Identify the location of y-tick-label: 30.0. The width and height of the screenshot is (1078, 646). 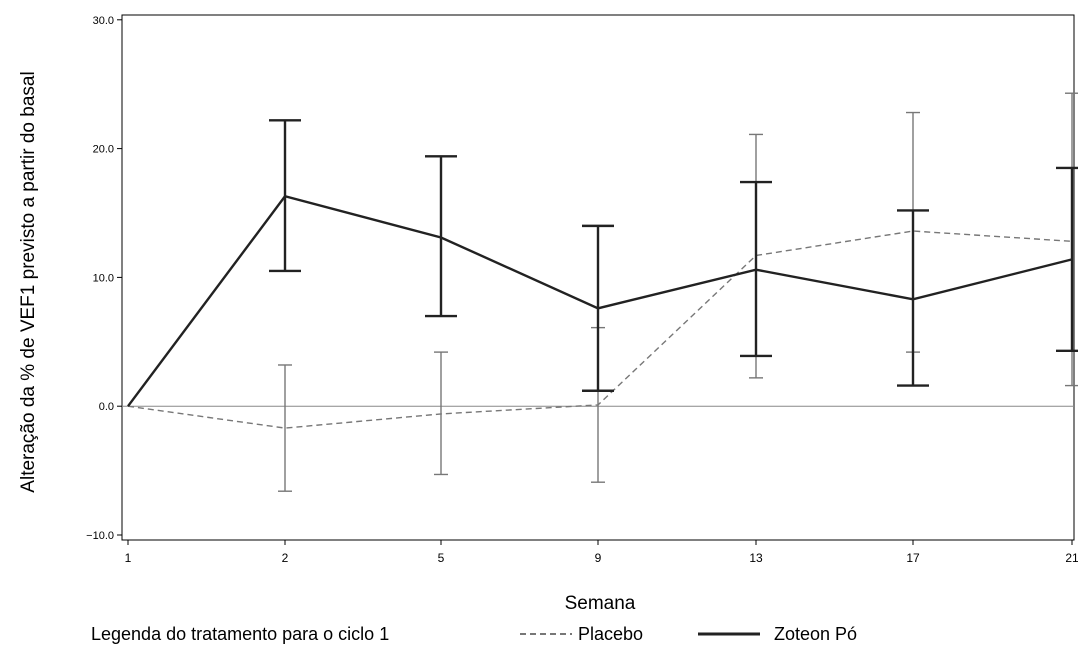
(103, 21).